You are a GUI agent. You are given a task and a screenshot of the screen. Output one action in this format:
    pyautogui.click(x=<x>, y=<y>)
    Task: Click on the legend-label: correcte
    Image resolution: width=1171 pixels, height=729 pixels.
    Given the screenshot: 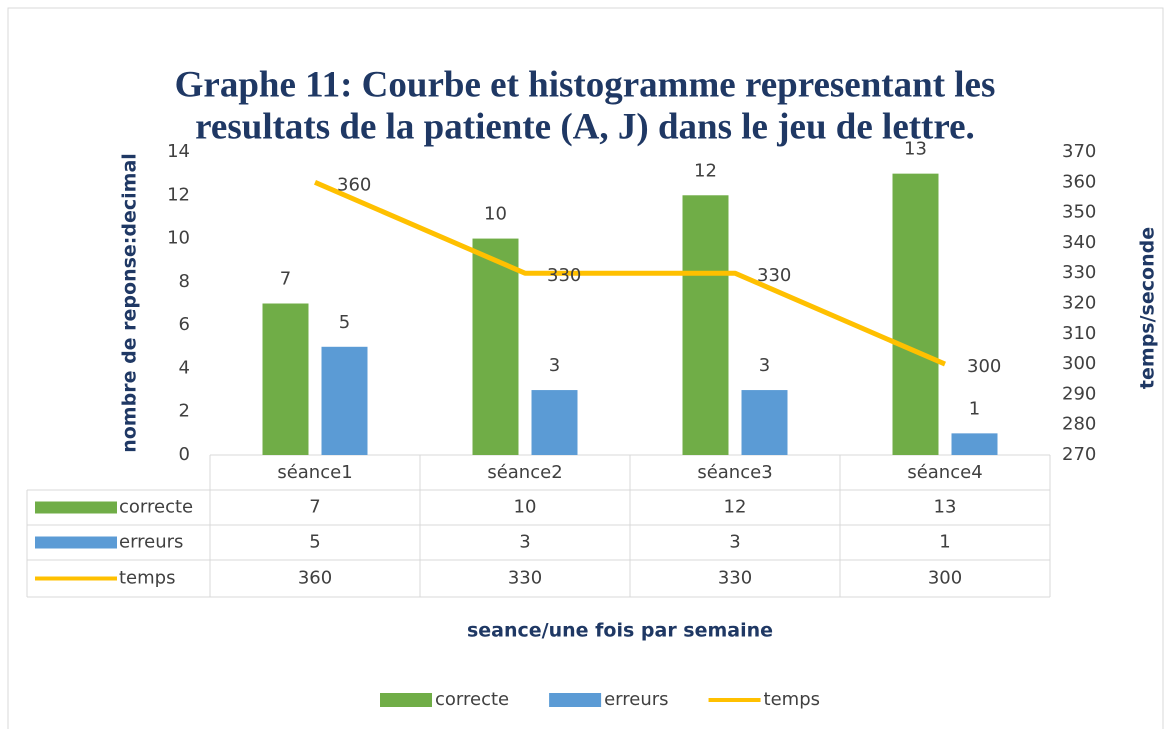 What is the action you would take?
    pyautogui.click(x=472, y=699)
    